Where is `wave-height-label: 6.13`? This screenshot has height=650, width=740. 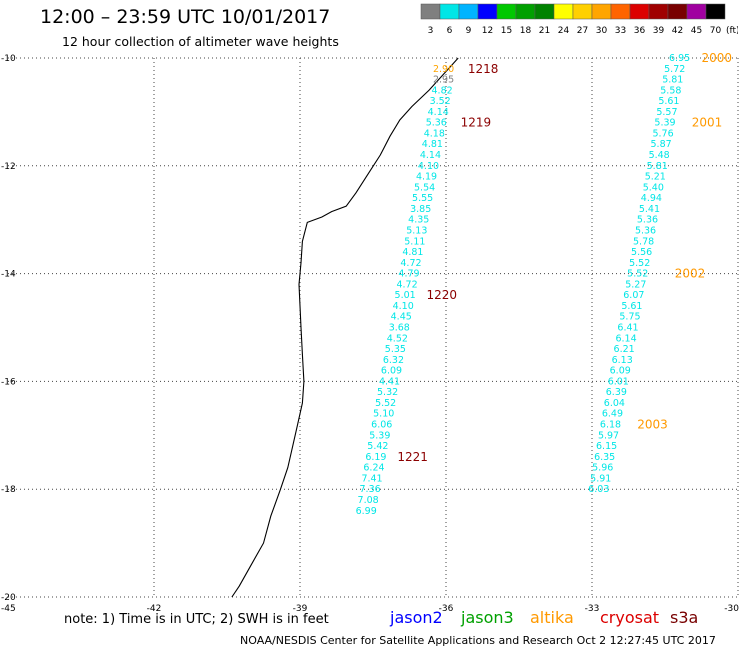
wave-height-label: 6.13 is located at coordinates (622, 360).